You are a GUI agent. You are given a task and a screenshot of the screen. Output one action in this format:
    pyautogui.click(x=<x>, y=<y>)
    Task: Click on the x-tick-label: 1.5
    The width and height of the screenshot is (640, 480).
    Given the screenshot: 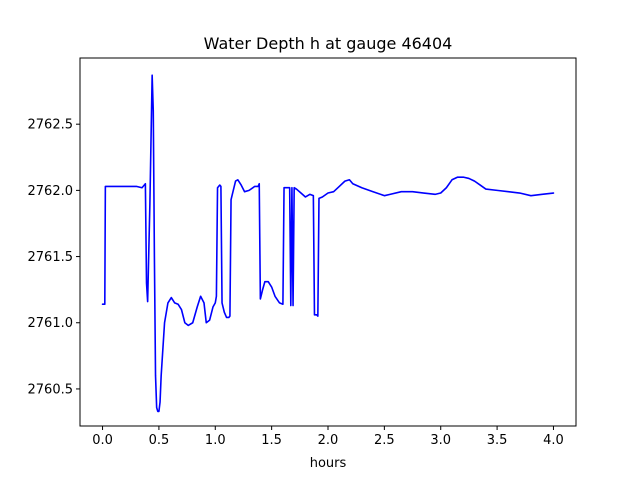 What is the action you would take?
    pyautogui.click(x=271, y=440)
    